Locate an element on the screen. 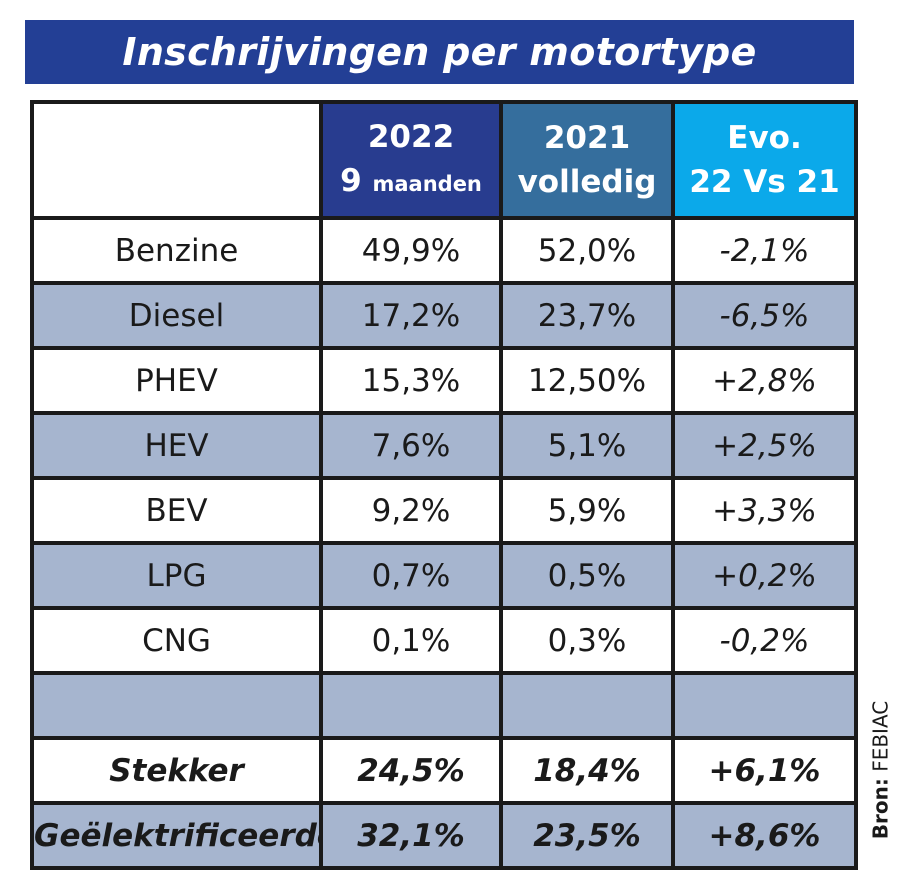 This screenshot has width=910, height=882. value-2022-cell: 24,5% is located at coordinates (411, 770).